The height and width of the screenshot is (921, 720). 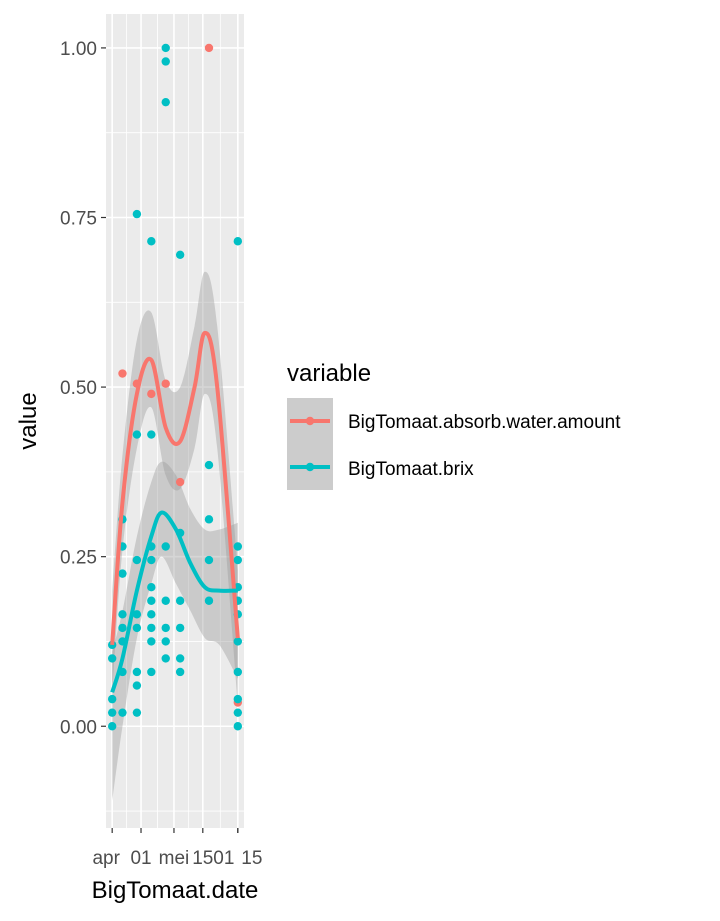 I want to click on confidence-bands, so click(x=175, y=536).